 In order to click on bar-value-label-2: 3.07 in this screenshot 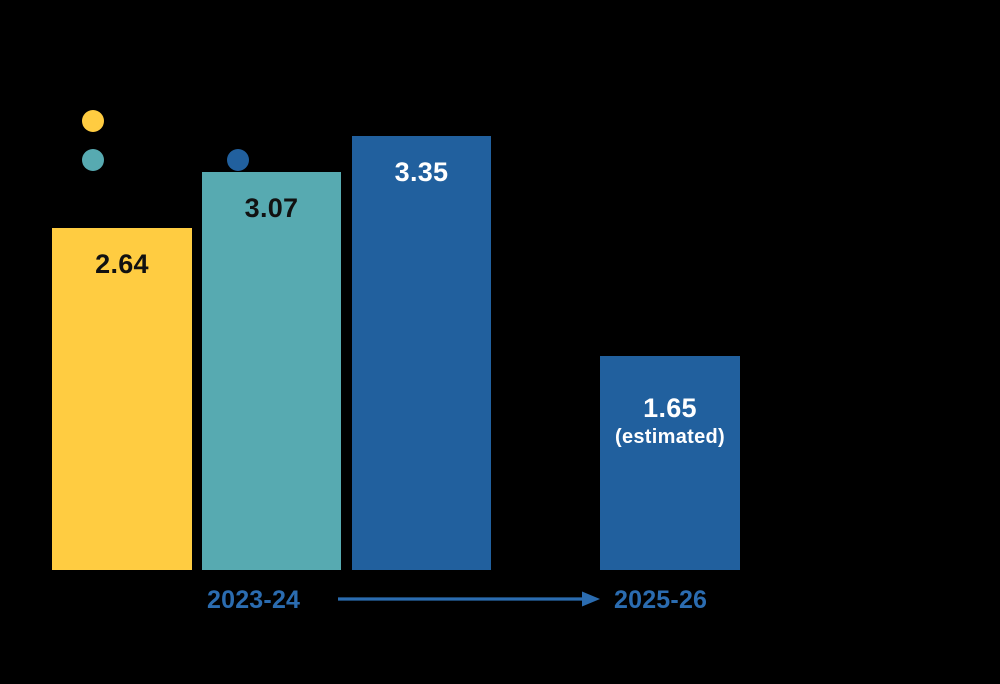, I will do `click(271, 208)`.